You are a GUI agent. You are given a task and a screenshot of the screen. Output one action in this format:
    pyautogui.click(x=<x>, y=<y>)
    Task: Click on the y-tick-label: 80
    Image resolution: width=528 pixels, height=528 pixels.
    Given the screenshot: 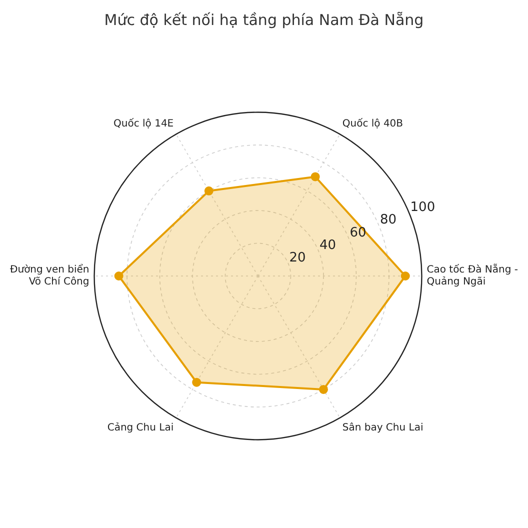 What is the action you would take?
    pyautogui.click(x=388, y=220)
    